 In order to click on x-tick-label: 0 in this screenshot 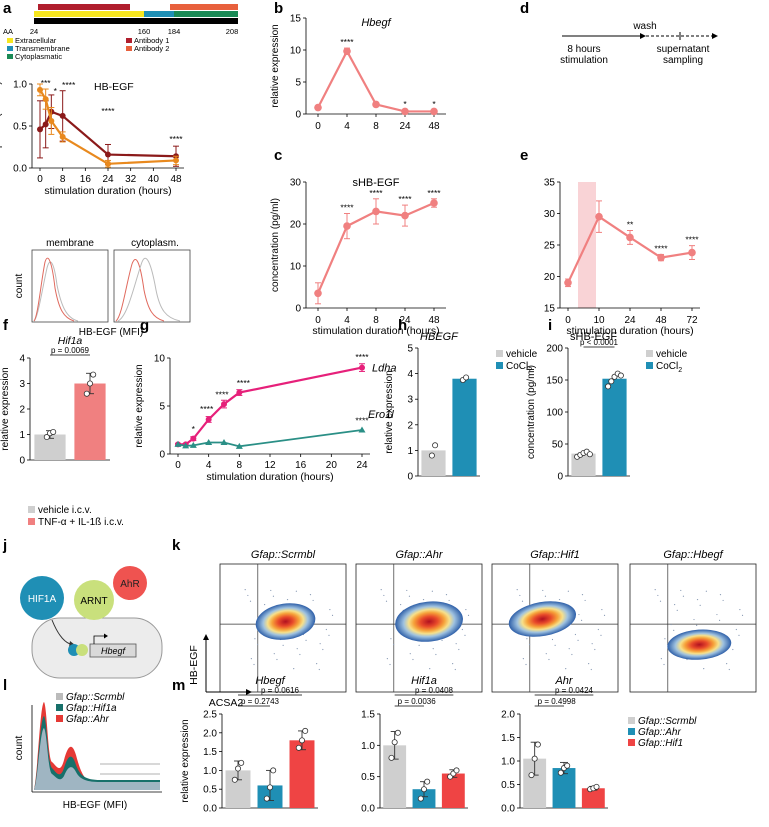, I will do `click(318, 320)`.